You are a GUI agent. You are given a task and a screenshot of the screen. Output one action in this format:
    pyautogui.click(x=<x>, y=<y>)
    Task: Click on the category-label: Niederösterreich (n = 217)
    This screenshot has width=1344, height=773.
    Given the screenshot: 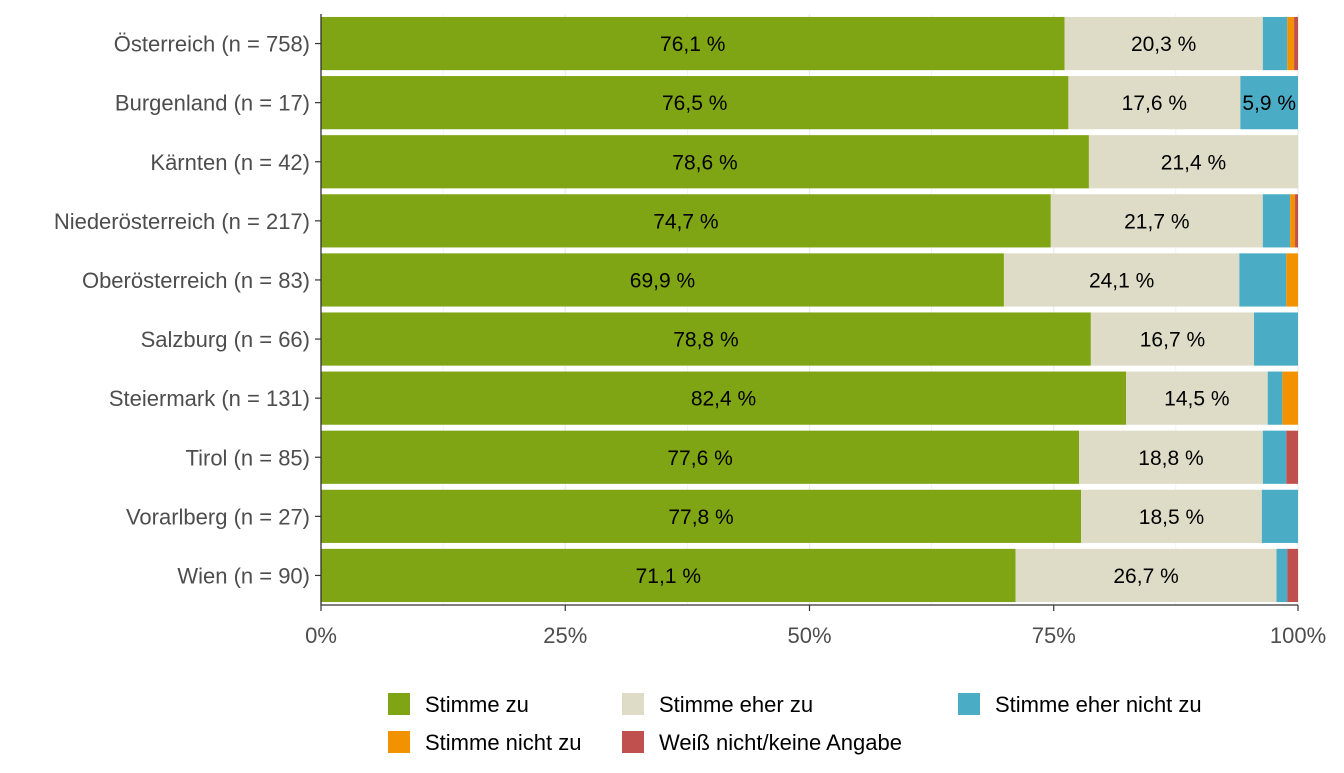 What is the action you would take?
    pyautogui.click(x=182, y=221)
    